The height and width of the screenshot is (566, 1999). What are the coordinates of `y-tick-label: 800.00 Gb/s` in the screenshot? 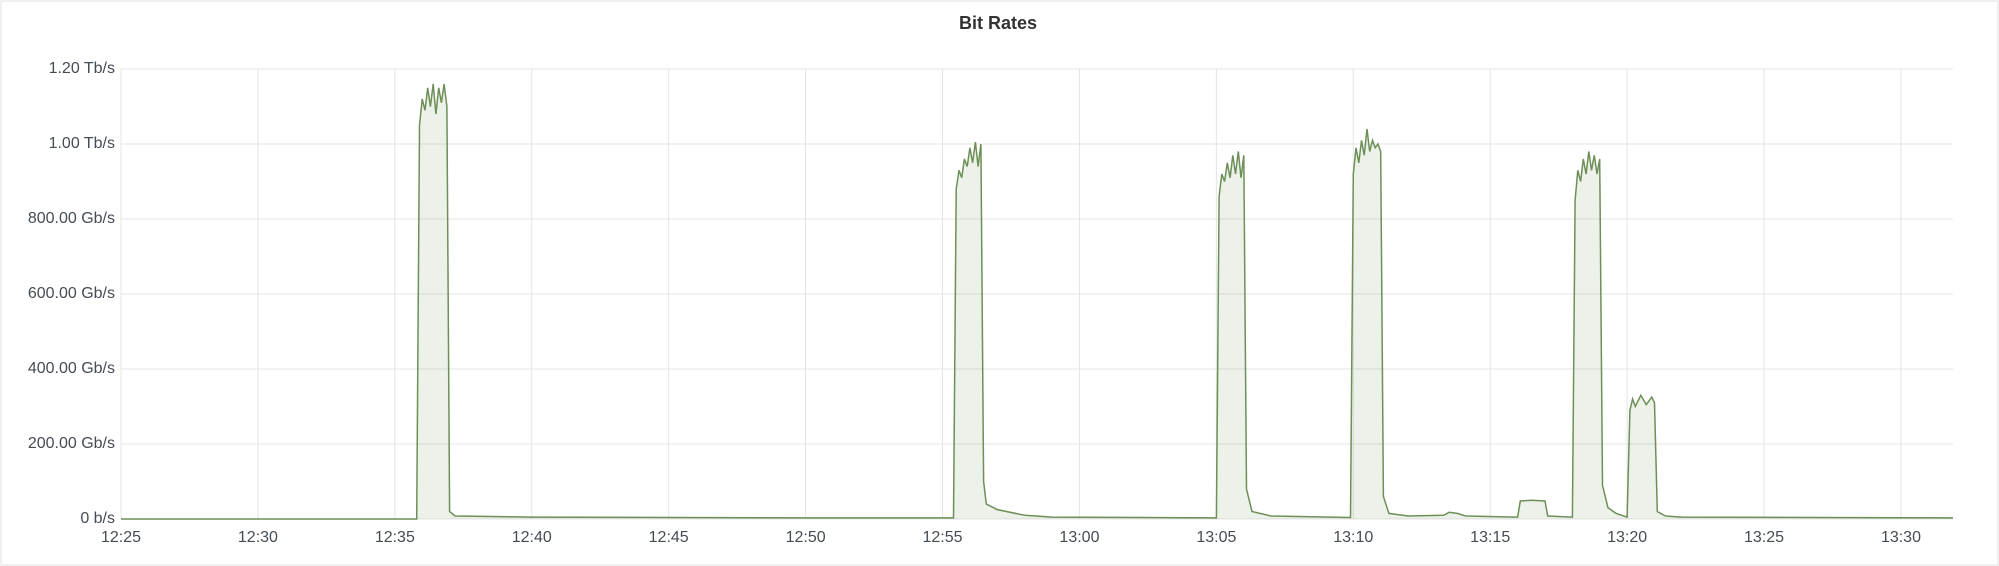 It's located at (71, 218).